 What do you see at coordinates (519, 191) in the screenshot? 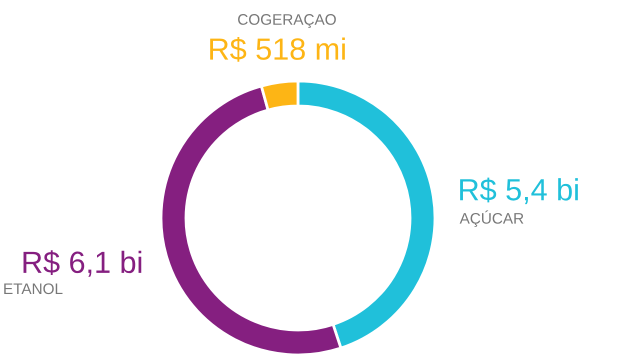
I see `data-label: R$ 5,4 bi` at bounding box center [519, 191].